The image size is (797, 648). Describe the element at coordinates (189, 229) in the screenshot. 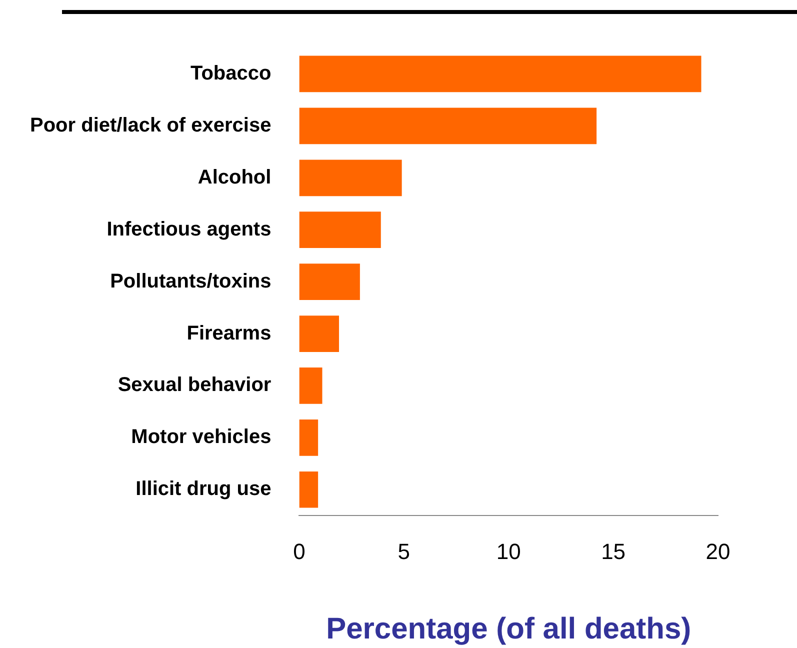

I see `y-tick-label: Infectious agents` at that location.